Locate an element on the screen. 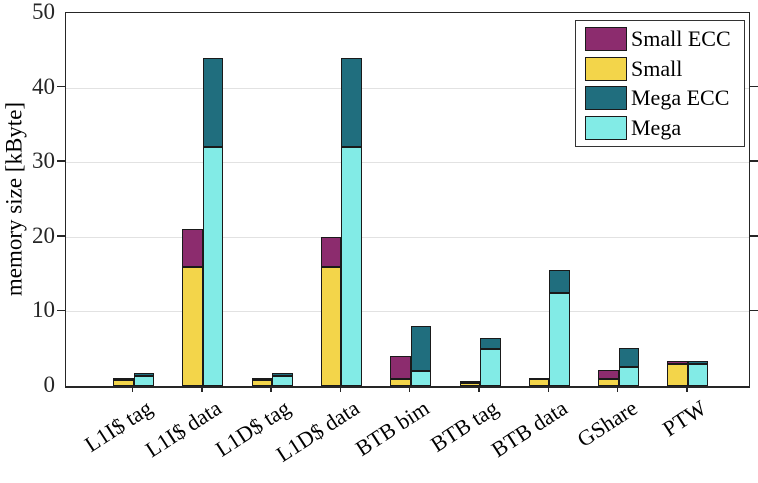 The image size is (758, 483). y-tick-label: 50 is located at coordinates (43, 12).